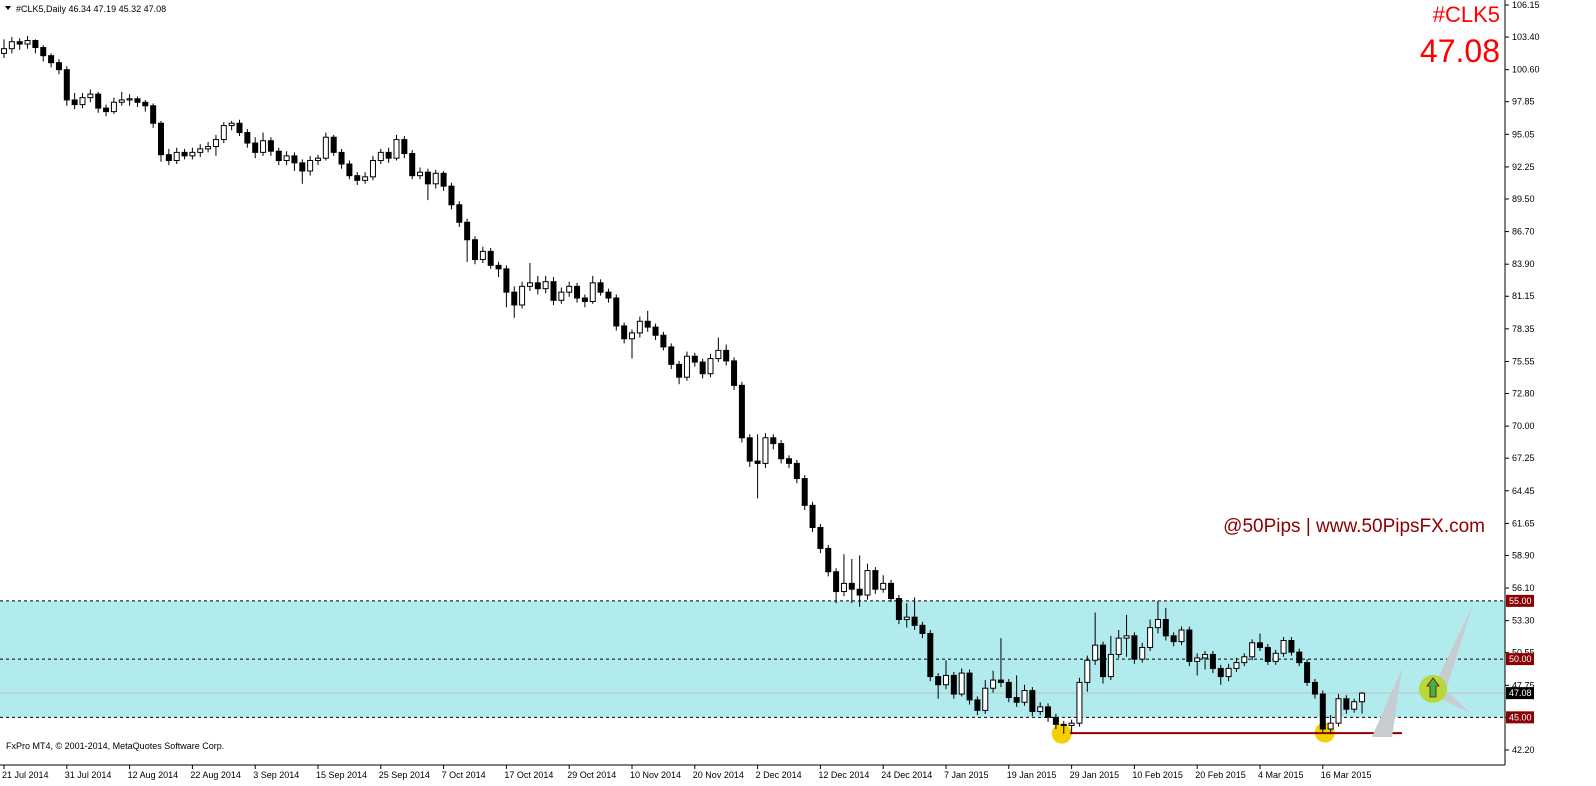 This screenshot has height=786, width=1596. What do you see at coordinates (1520, 659) in the screenshot?
I see `level-label: 50.00` at bounding box center [1520, 659].